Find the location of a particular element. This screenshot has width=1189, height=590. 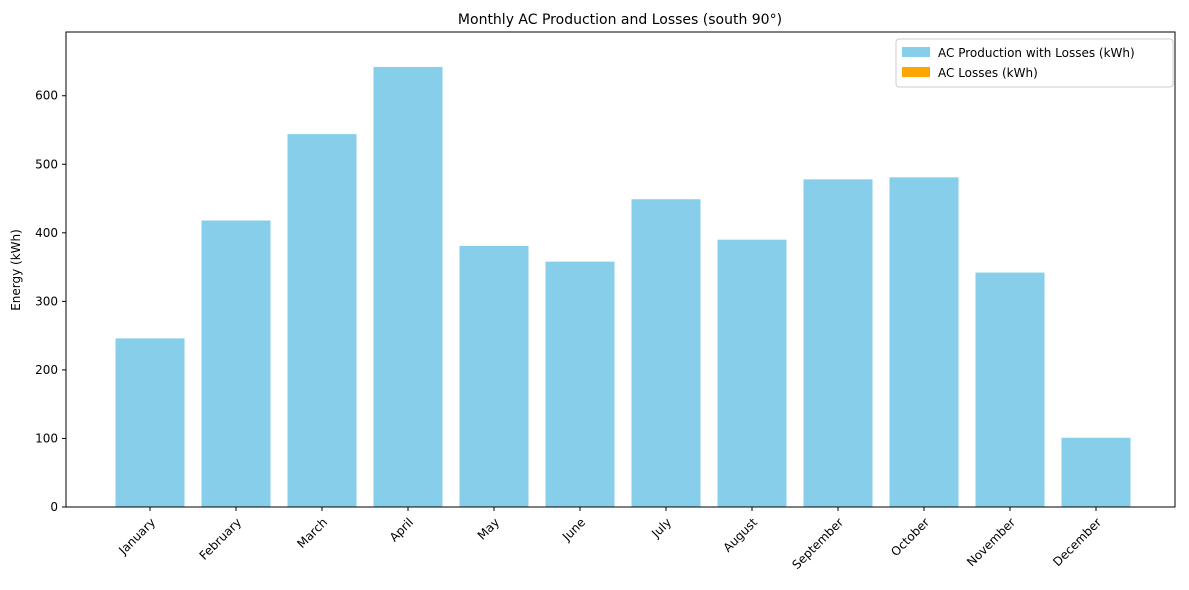

y-tick-label: 600 is located at coordinates (46, 96).